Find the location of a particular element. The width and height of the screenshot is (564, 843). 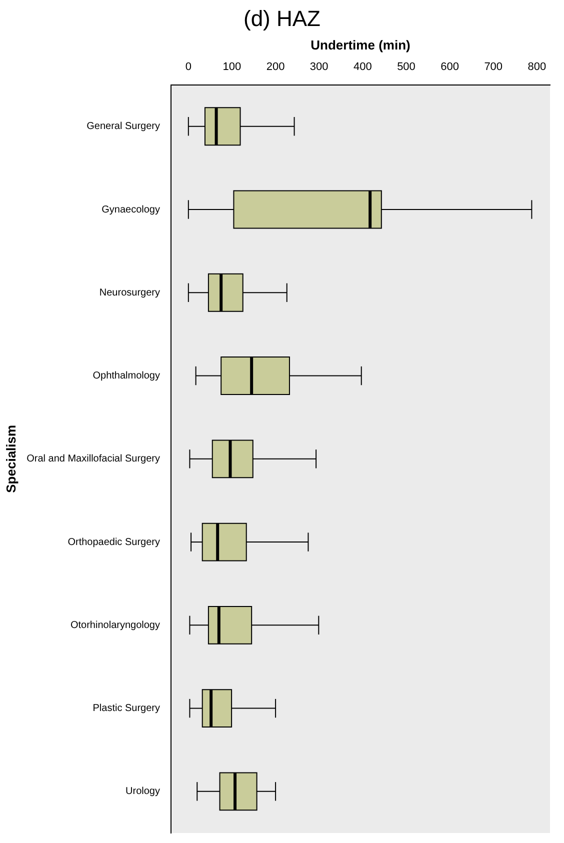

y-tick-label: Urology is located at coordinates (143, 792).